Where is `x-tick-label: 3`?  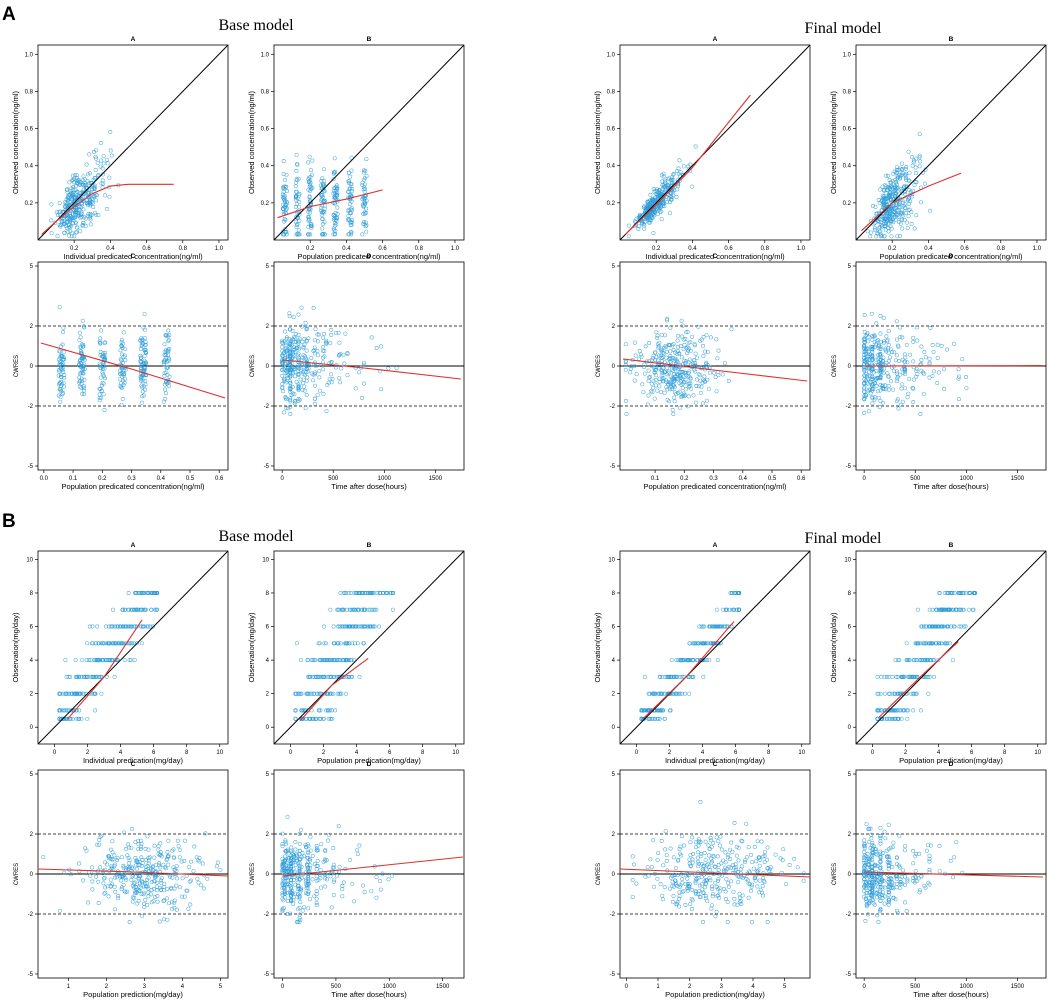
x-tick-label: 3 is located at coordinates (145, 987).